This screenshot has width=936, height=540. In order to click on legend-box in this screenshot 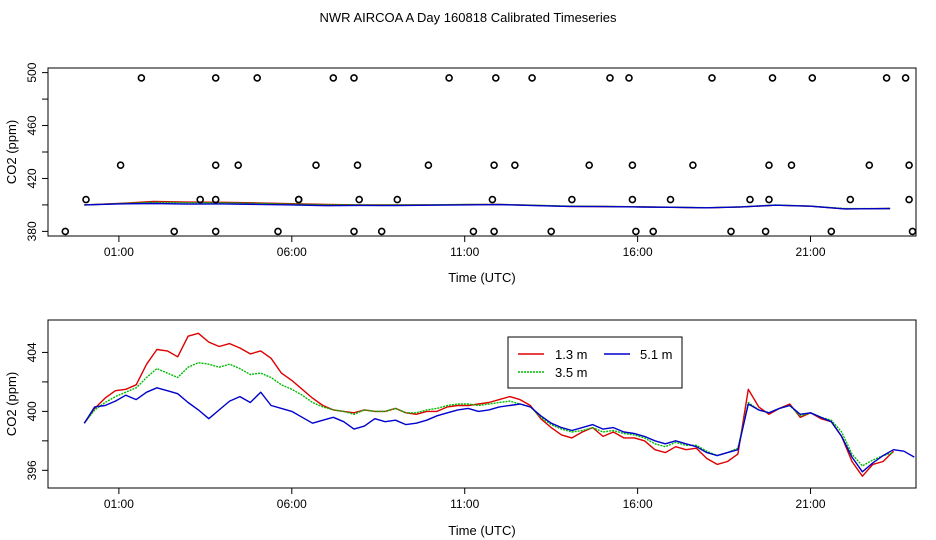, I will do `click(595, 362)`.